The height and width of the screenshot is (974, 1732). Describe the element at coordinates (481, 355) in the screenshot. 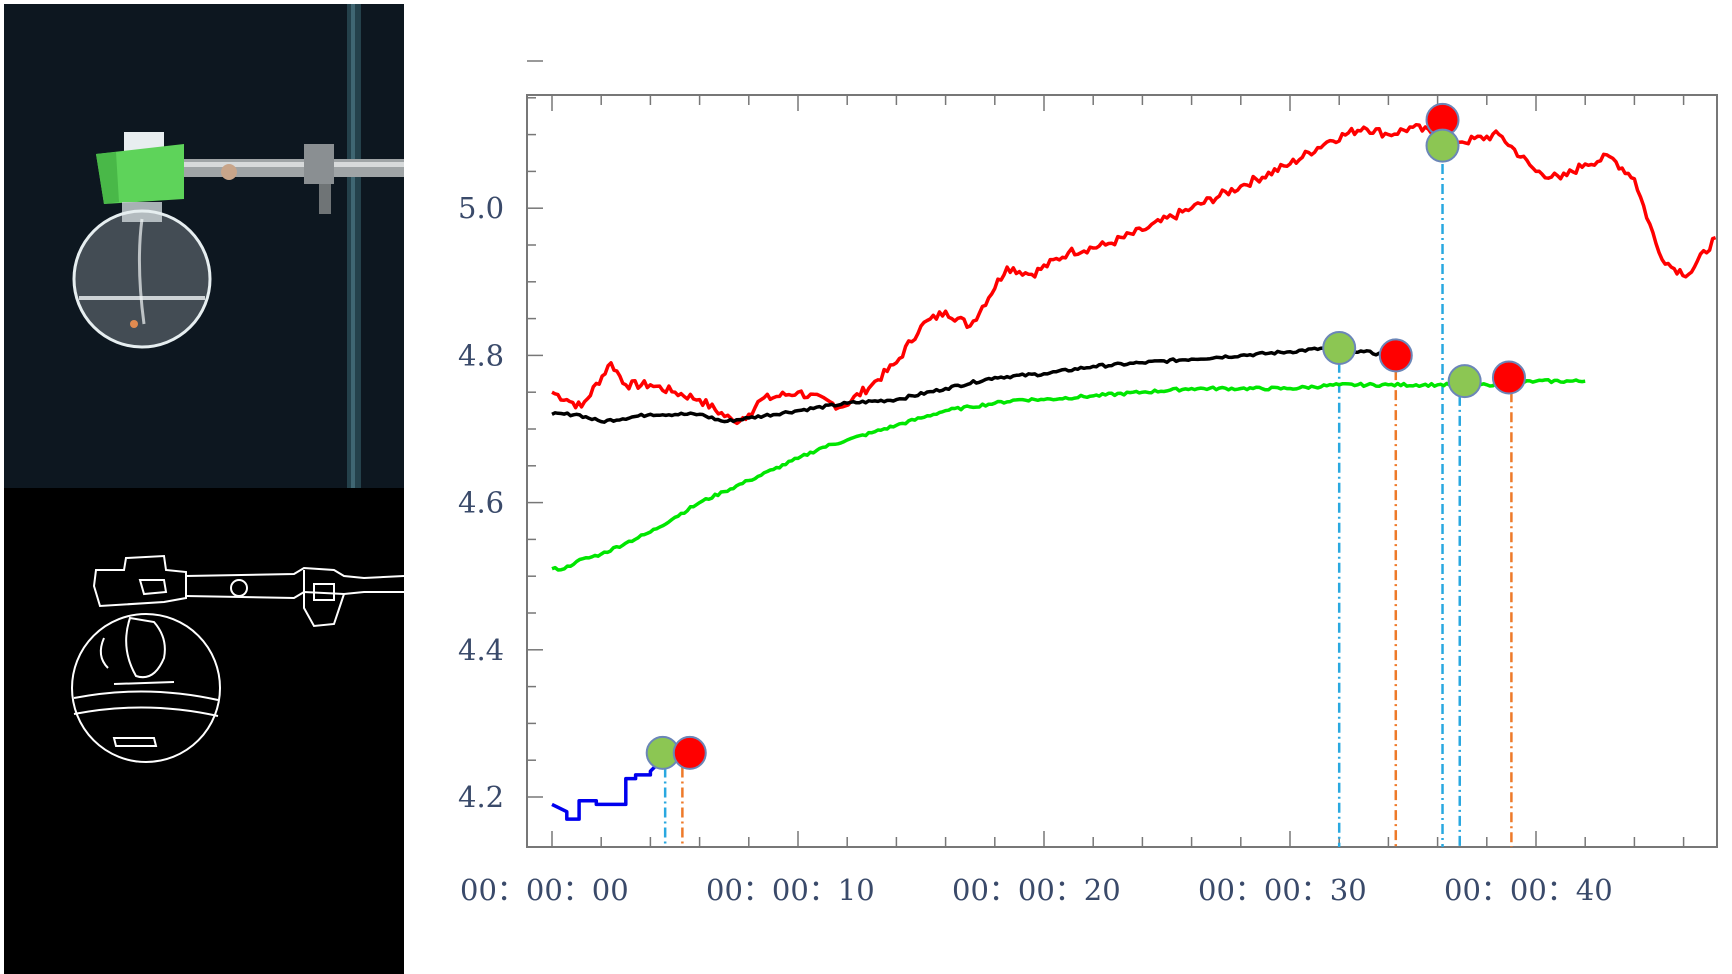

I see `y-tick-label: 4.8` at that location.